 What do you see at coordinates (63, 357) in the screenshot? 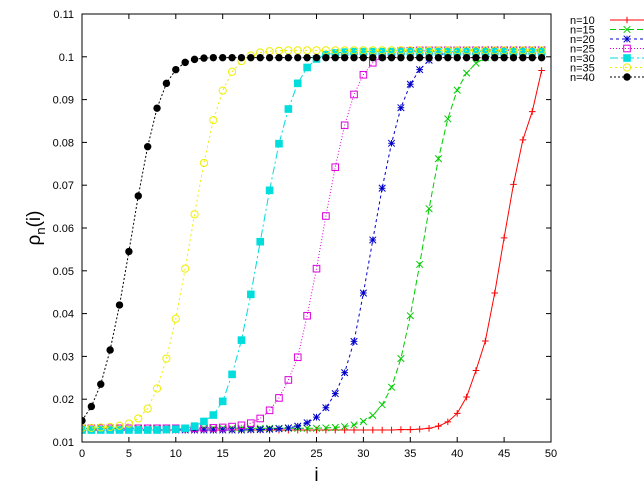
I see `y-tick-label: 0.03` at bounding box center [63, 357].